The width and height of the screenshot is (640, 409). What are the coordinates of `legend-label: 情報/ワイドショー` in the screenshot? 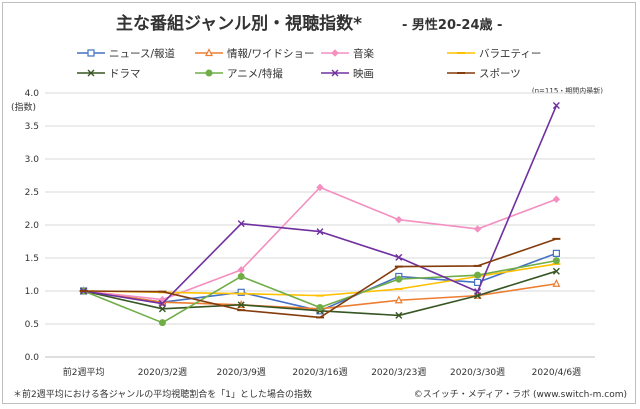 It's located at (271, 53).